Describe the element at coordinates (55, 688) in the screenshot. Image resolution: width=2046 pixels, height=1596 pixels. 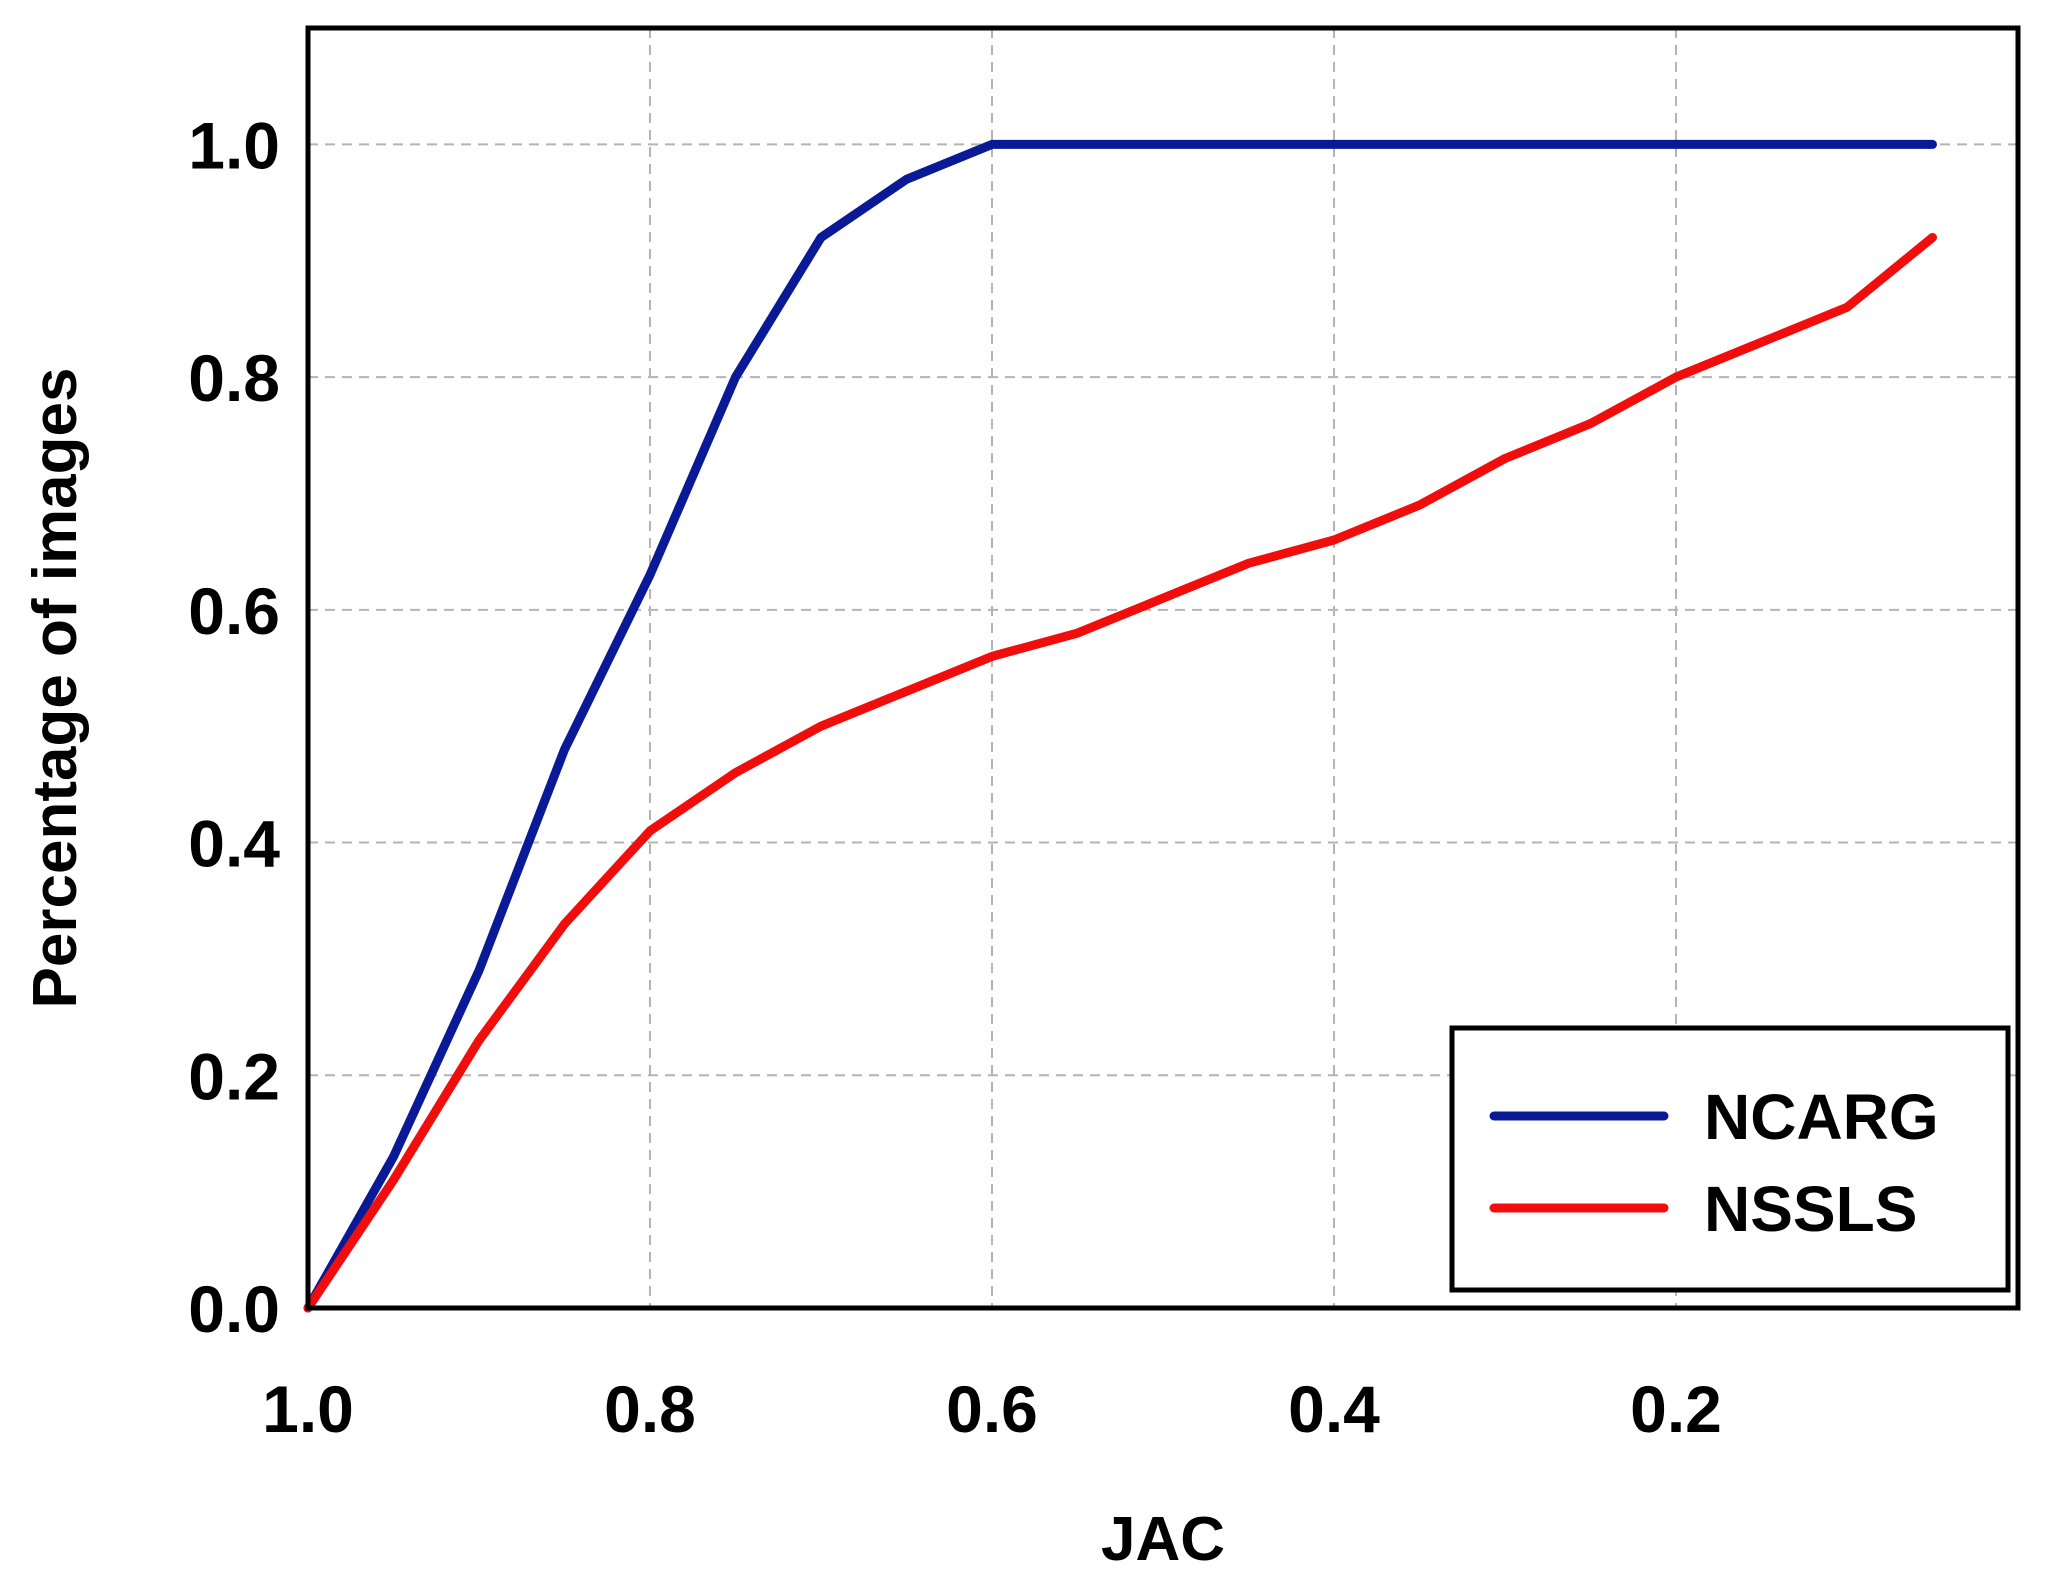
I see `y-axis-title: Percentage of images` at that location.